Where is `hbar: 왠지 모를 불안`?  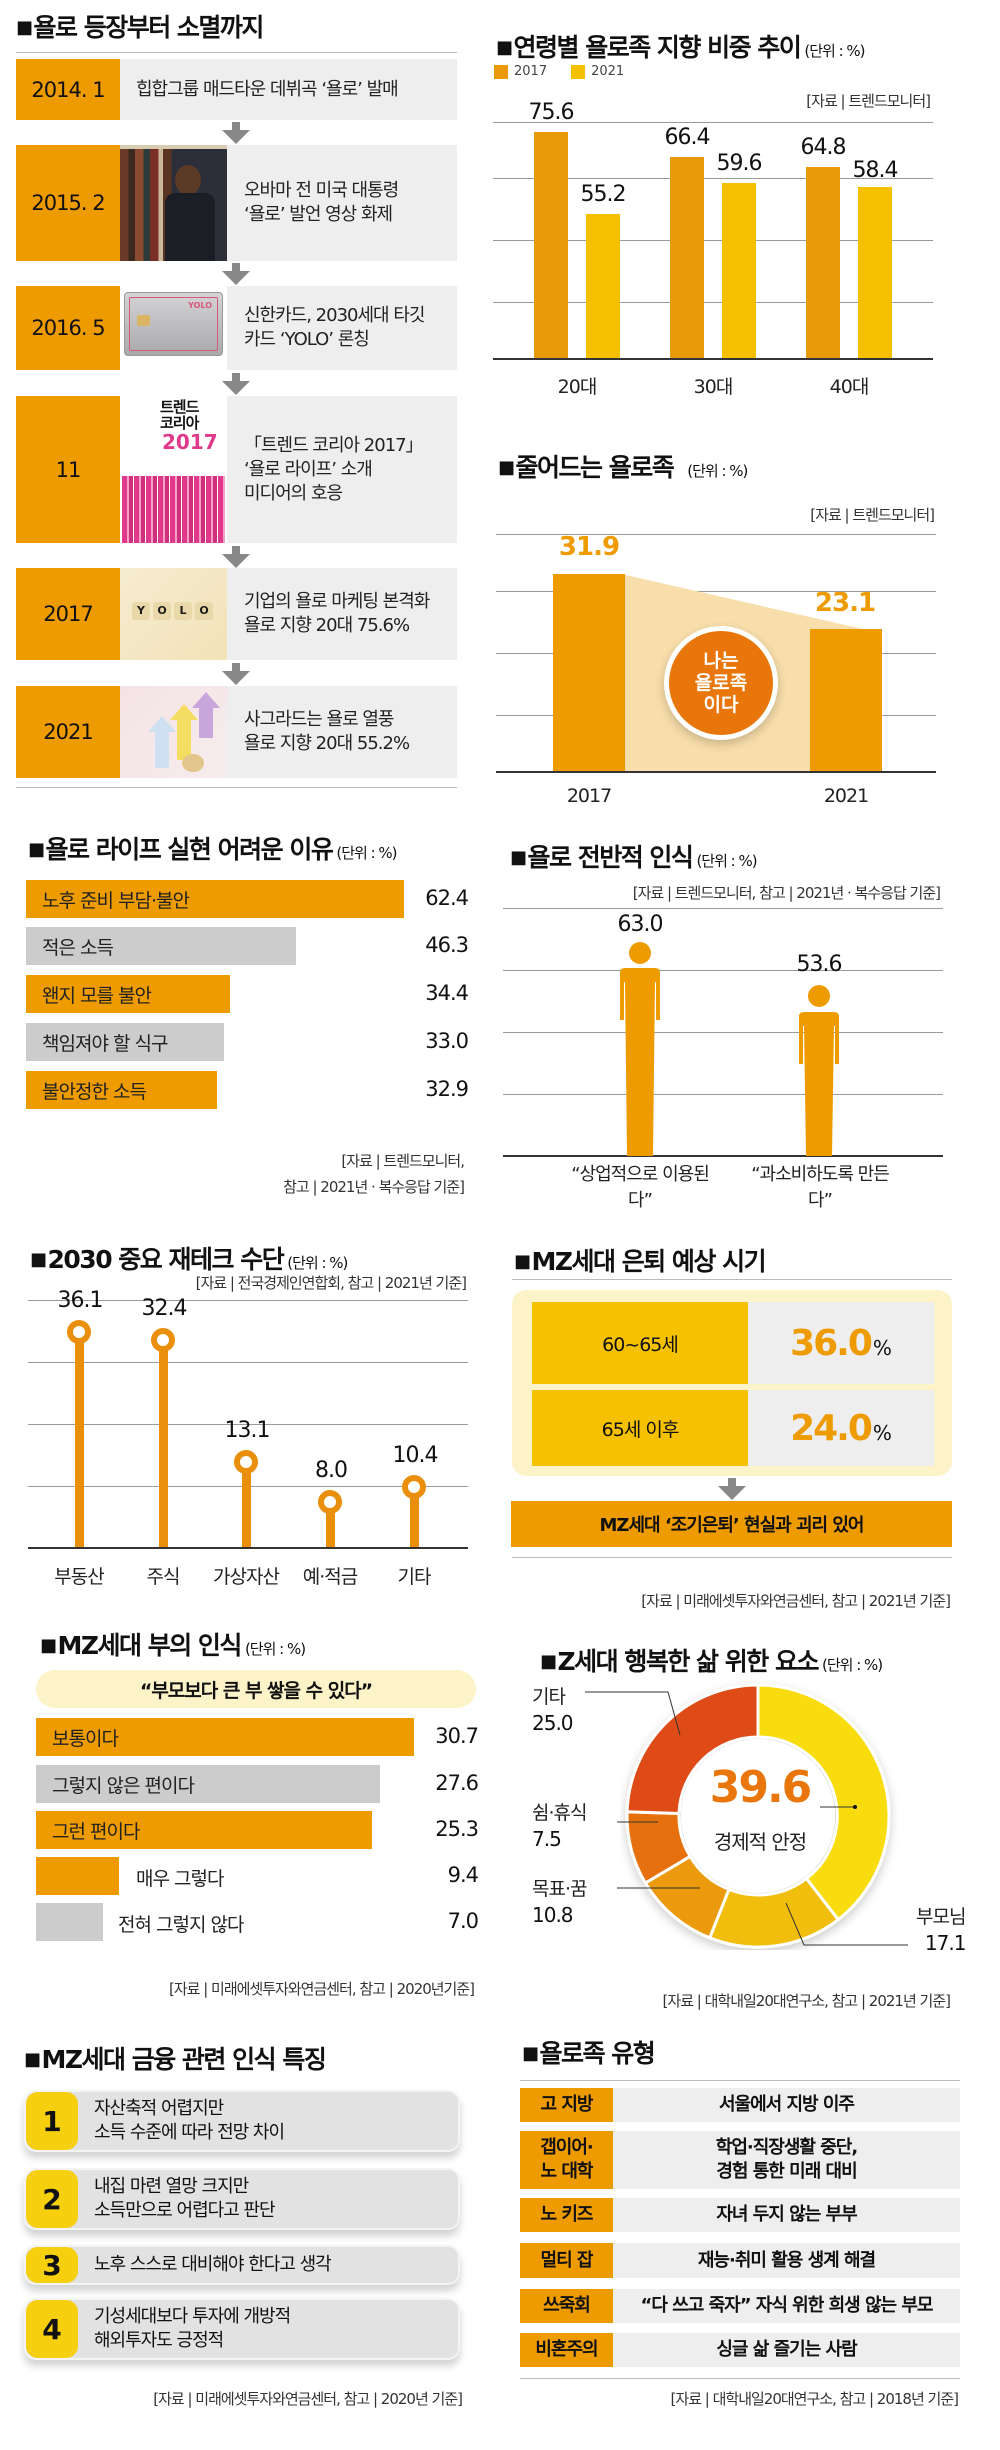
hbar: 왠지 모를 불안 is located at coordinates (128, 994).